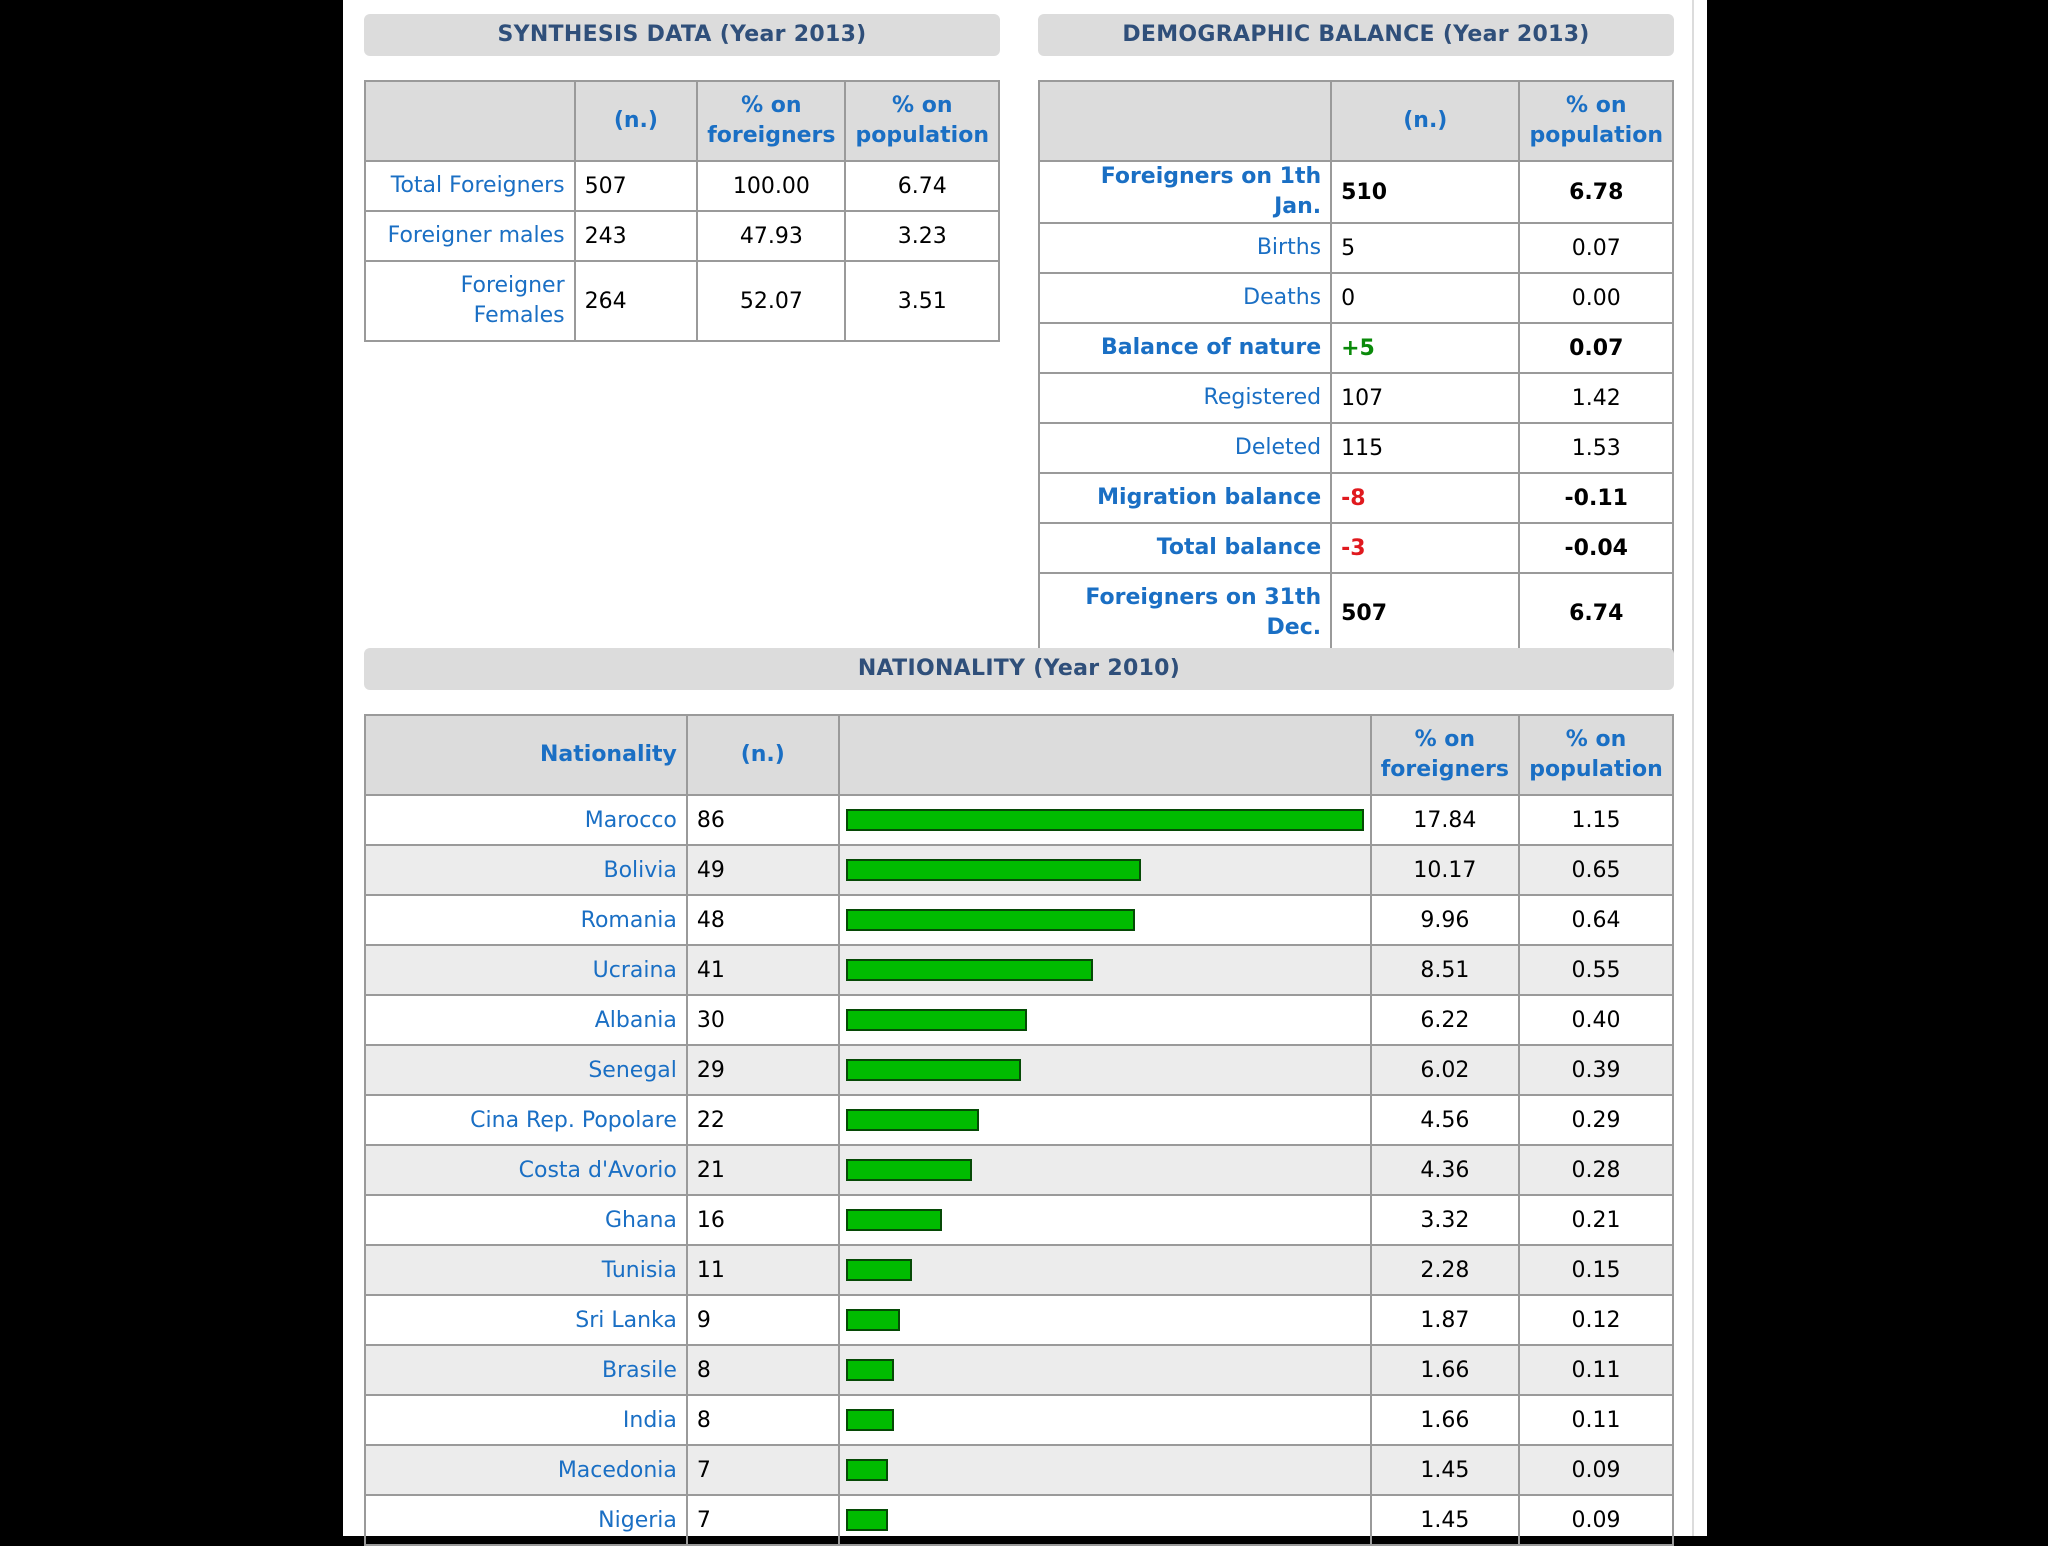  What do you see at coordinates (1425, 348) in the screenshot?
I see `demographic-row-n: +5` at bounding box center [1425, 348].